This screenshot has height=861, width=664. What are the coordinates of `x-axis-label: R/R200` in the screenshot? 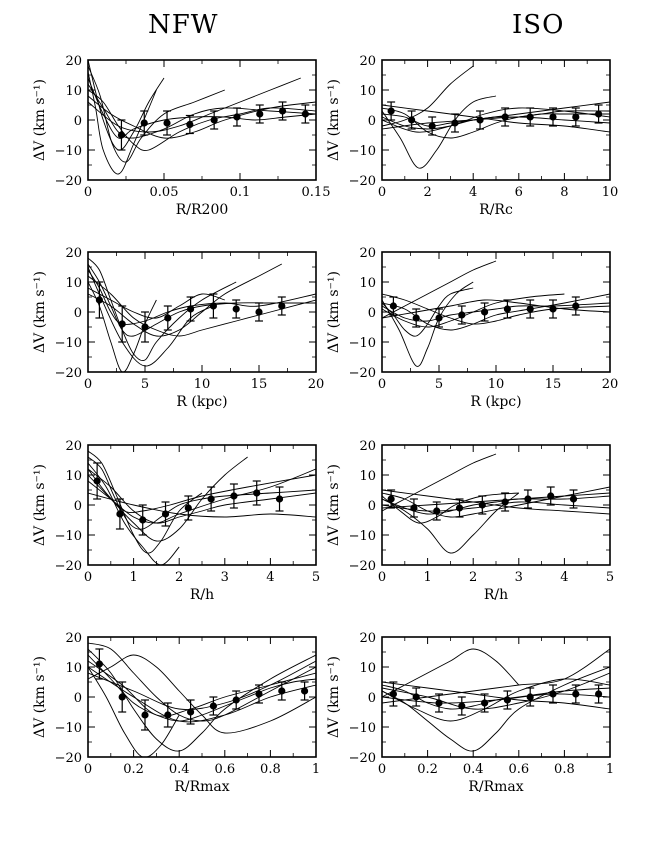 It's located at (202, 210).